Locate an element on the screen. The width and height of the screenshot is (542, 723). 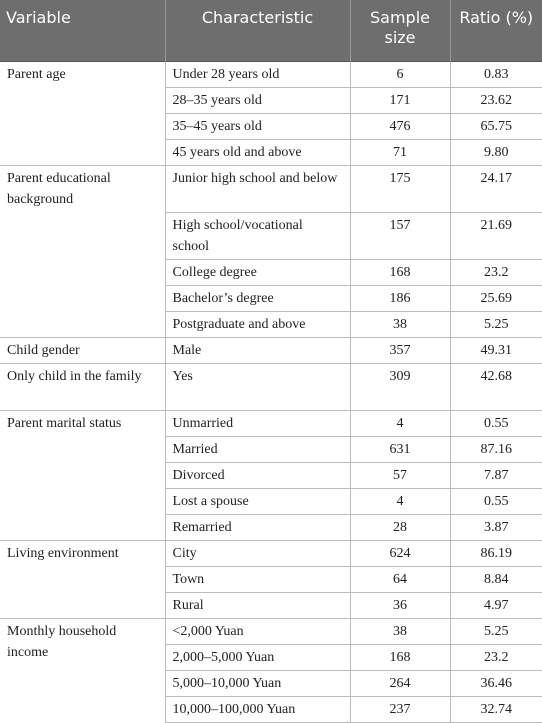
ratio-cell: 86.19 is located at coordinates (495, 553).